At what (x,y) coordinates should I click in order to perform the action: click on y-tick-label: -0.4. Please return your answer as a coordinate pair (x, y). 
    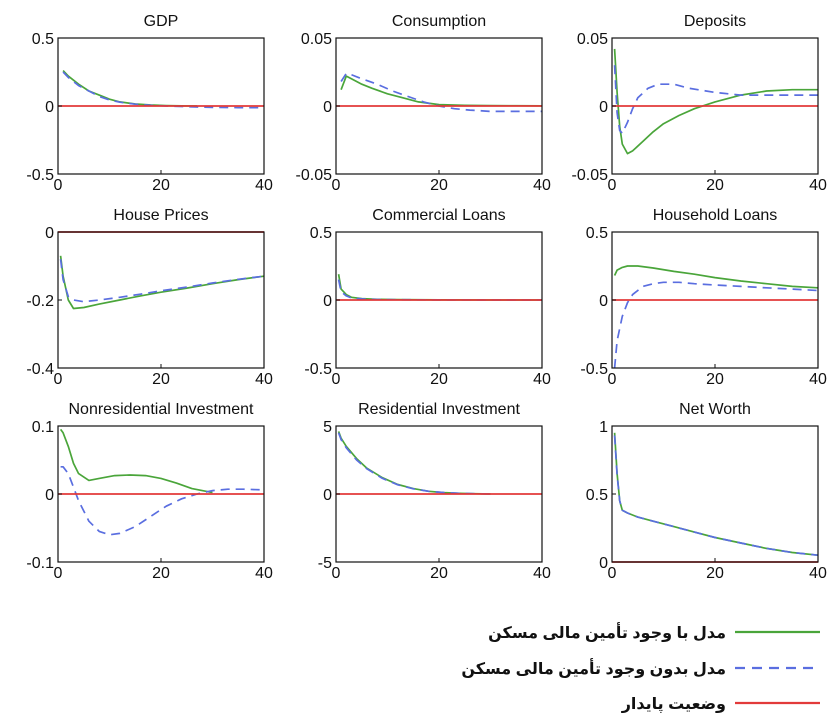
    Looking at the image, I should click on (40, 369).